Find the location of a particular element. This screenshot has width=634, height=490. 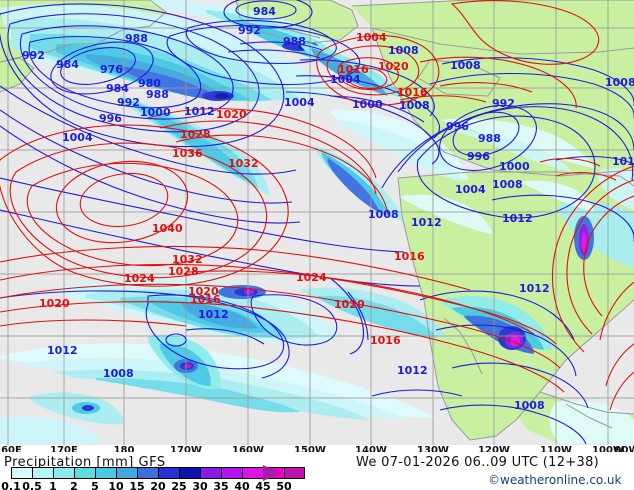

colorbar-tick-labels: 0.1 0.5 1 2 5 10 15 20 25 30 35 40 45 50 is located at coordinates (200, 485).